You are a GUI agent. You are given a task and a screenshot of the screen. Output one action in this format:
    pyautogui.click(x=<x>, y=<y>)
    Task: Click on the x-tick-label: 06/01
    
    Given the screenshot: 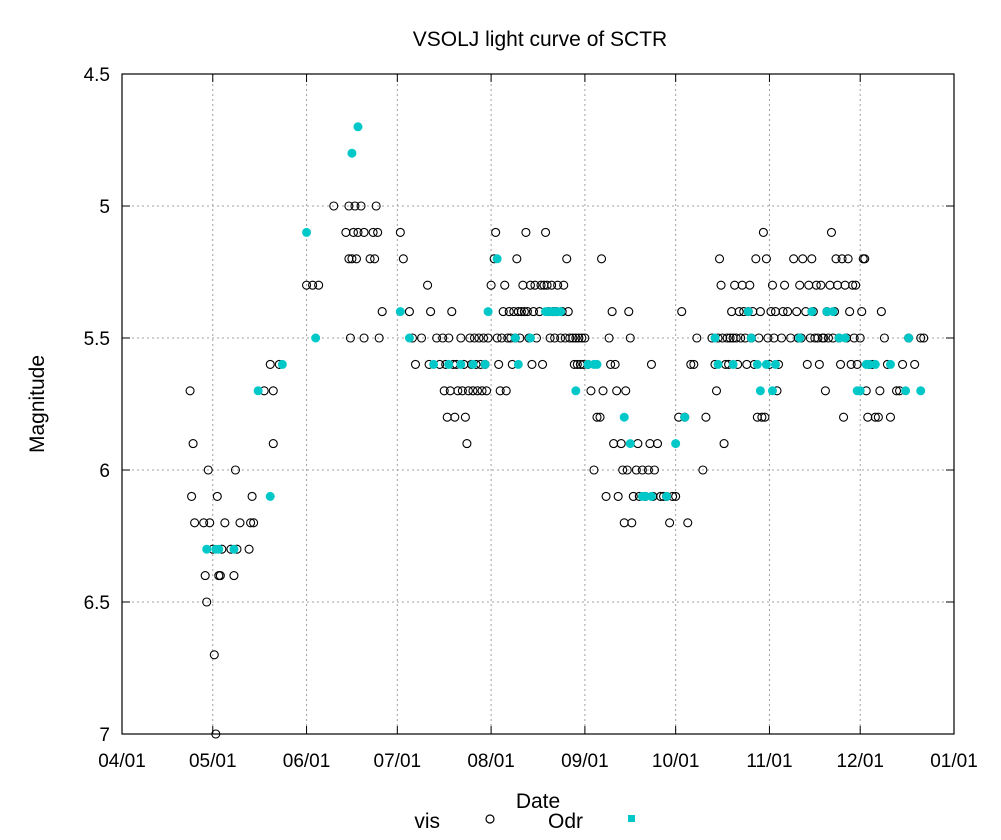 What is the action you would take?
    pyautogui.click(x=307, y=761)
    